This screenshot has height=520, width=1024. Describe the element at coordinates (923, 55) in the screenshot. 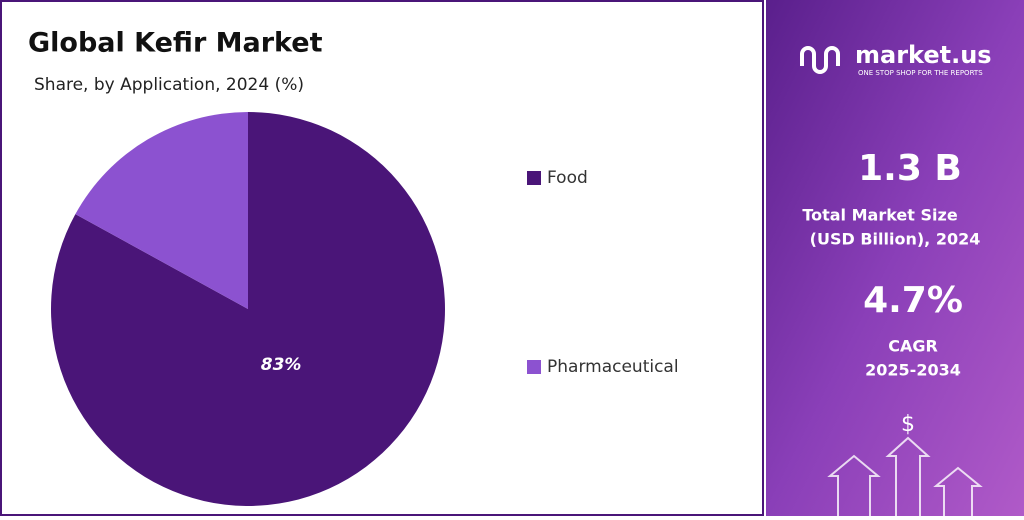

I see `brand: market.us` at that location.